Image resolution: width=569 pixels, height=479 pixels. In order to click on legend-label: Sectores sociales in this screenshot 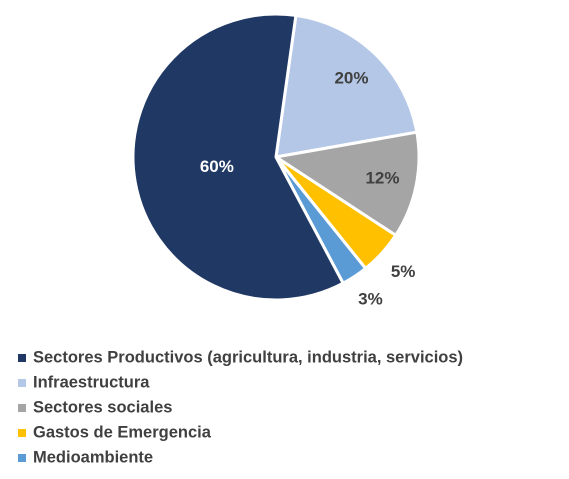, I will do `click(102, 407)`.